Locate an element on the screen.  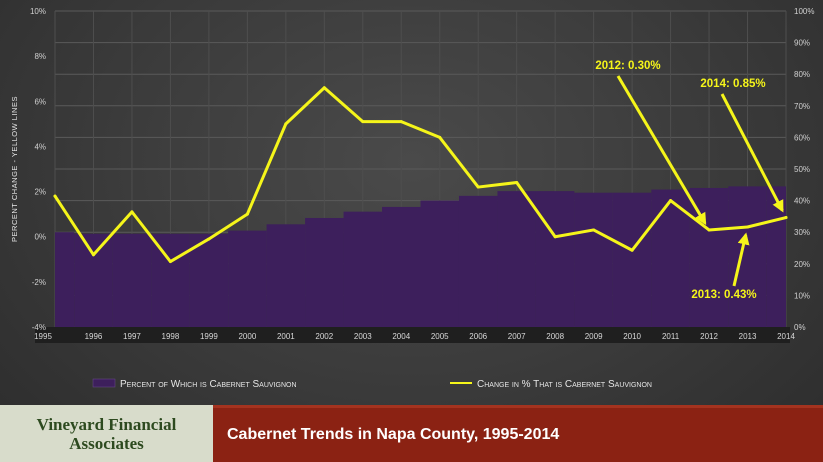
line-point-2006 is located at coordinates (478, 187).